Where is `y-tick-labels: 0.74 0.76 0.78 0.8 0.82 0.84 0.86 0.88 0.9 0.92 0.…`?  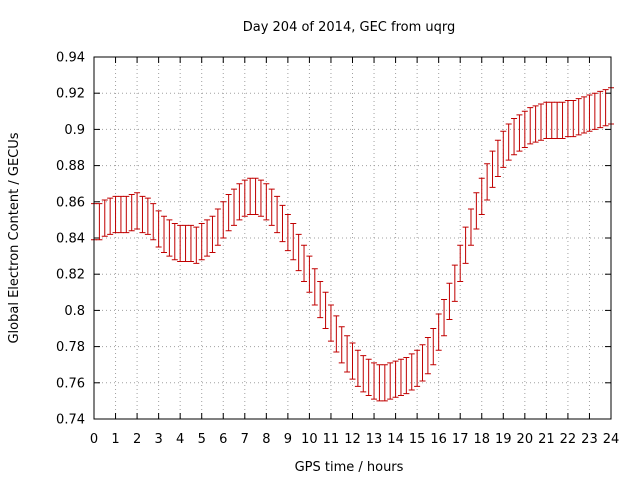
y-tick-labels: 0.74 0.76 0.78 0.8 0.82 0.84 0.86 0.88 0.9 0.92 0.… is located at coordinates (70, 239).